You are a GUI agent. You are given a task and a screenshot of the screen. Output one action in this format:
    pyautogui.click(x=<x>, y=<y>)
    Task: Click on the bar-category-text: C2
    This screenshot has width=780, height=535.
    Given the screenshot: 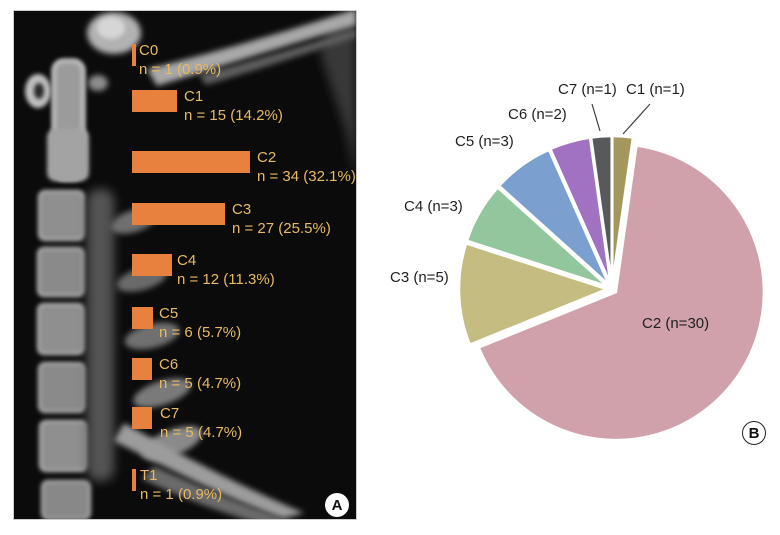 What is the action you would take?
    pyautogui.click(x=267, y=157)
    